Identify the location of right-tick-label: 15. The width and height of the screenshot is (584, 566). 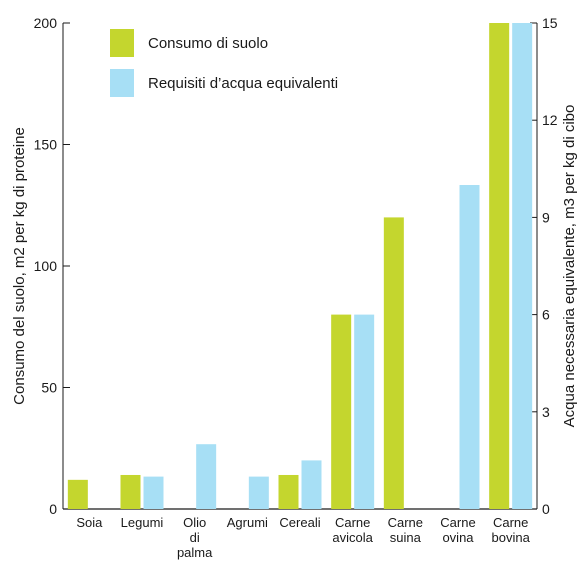
(550, 23).